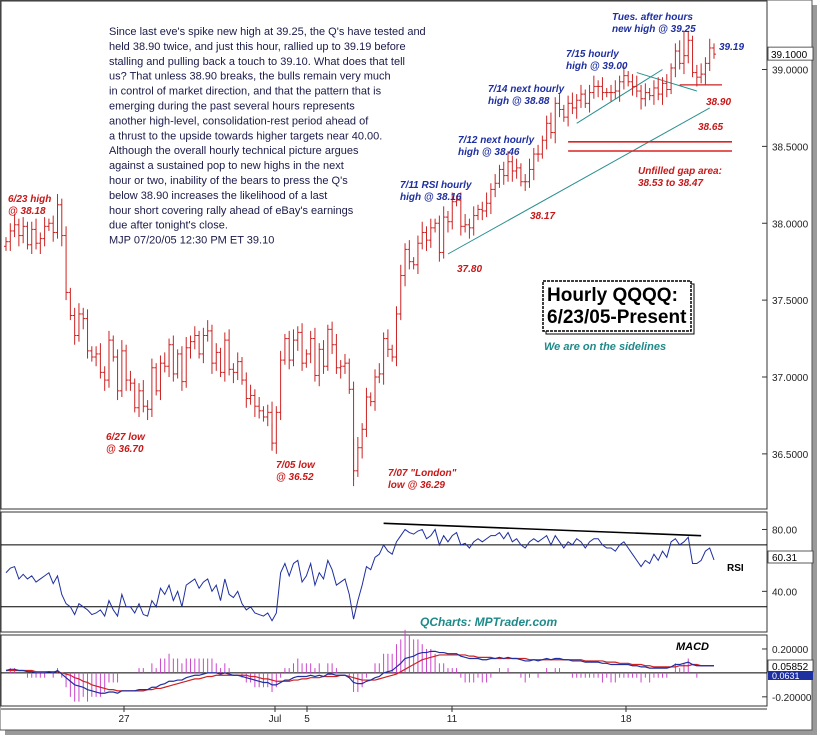 The height and width of the screenshot is (742, 820). I want to click on rsi-tick-label: 40.00, so click(784, 592).